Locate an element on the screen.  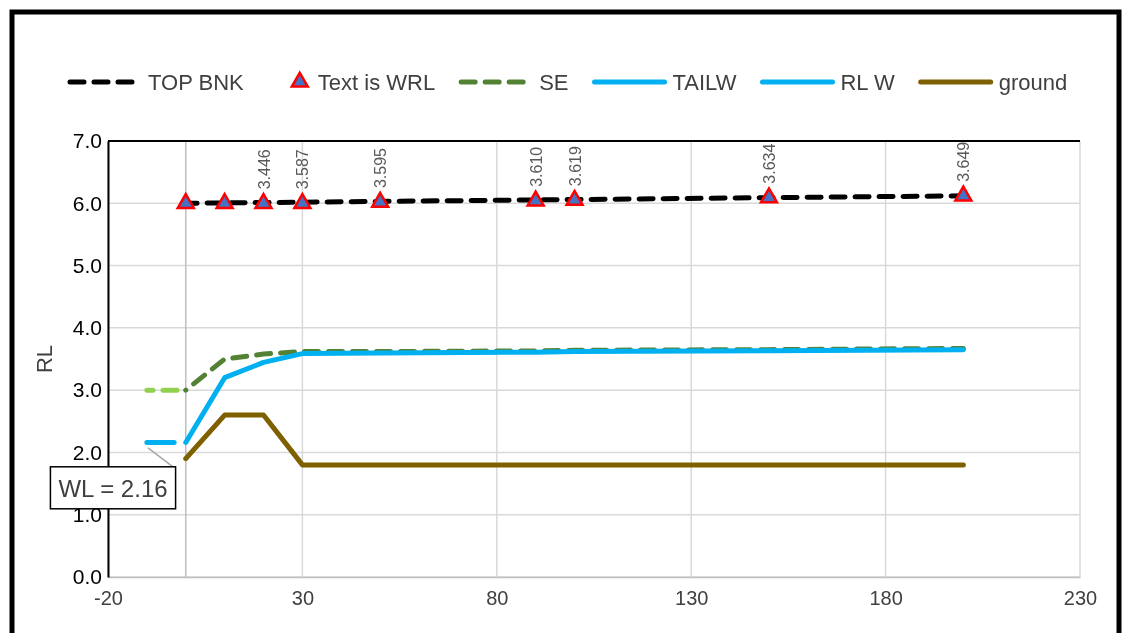
x-tick-label: -20 is located at coordinates (108, 598).